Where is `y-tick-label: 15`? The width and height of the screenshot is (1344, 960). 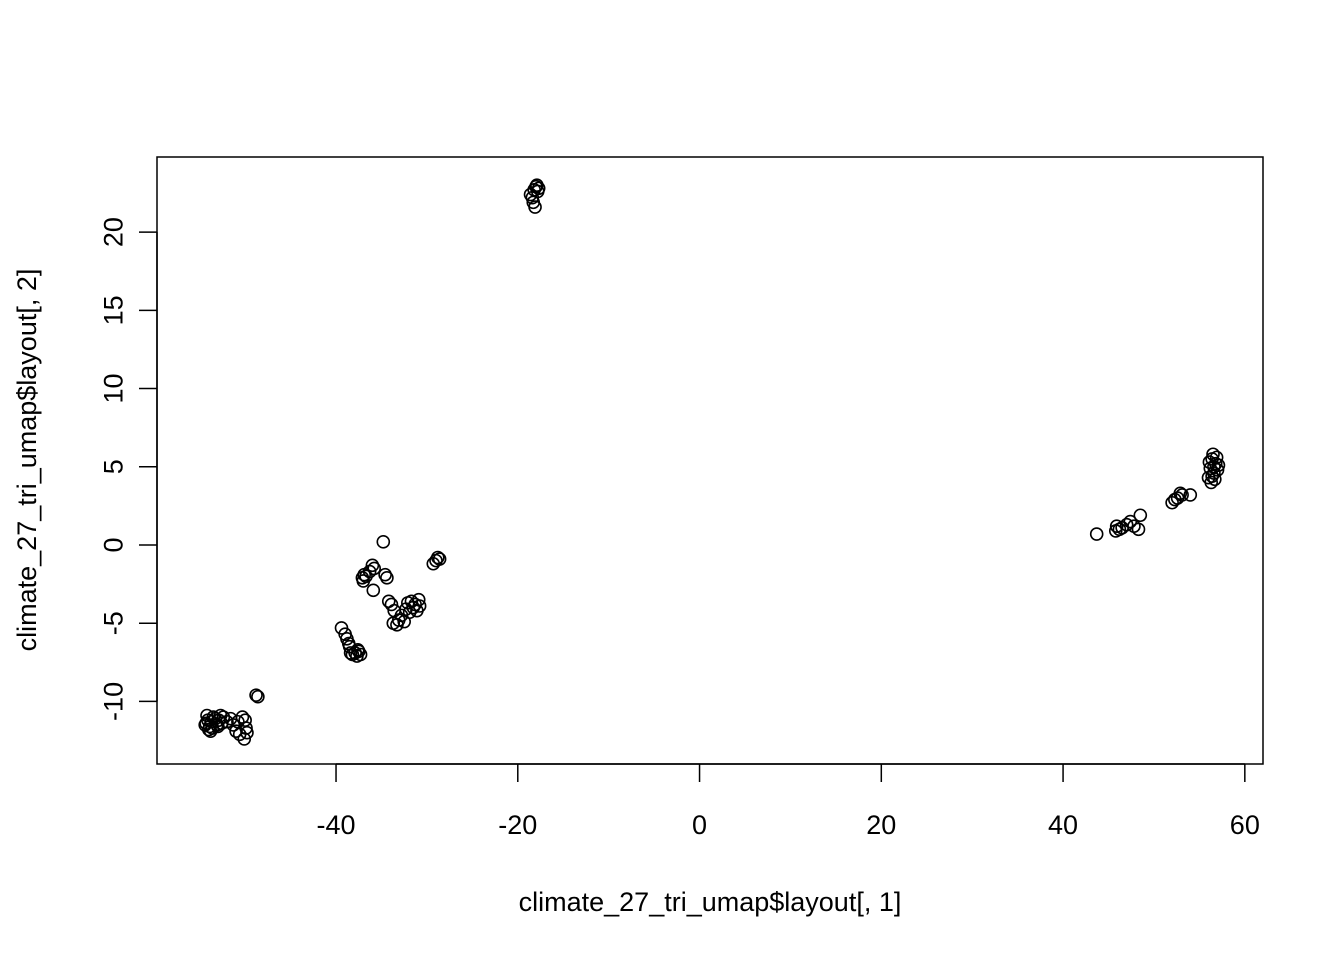 y-tick-label: 15 is located at coordinates (113, 310).